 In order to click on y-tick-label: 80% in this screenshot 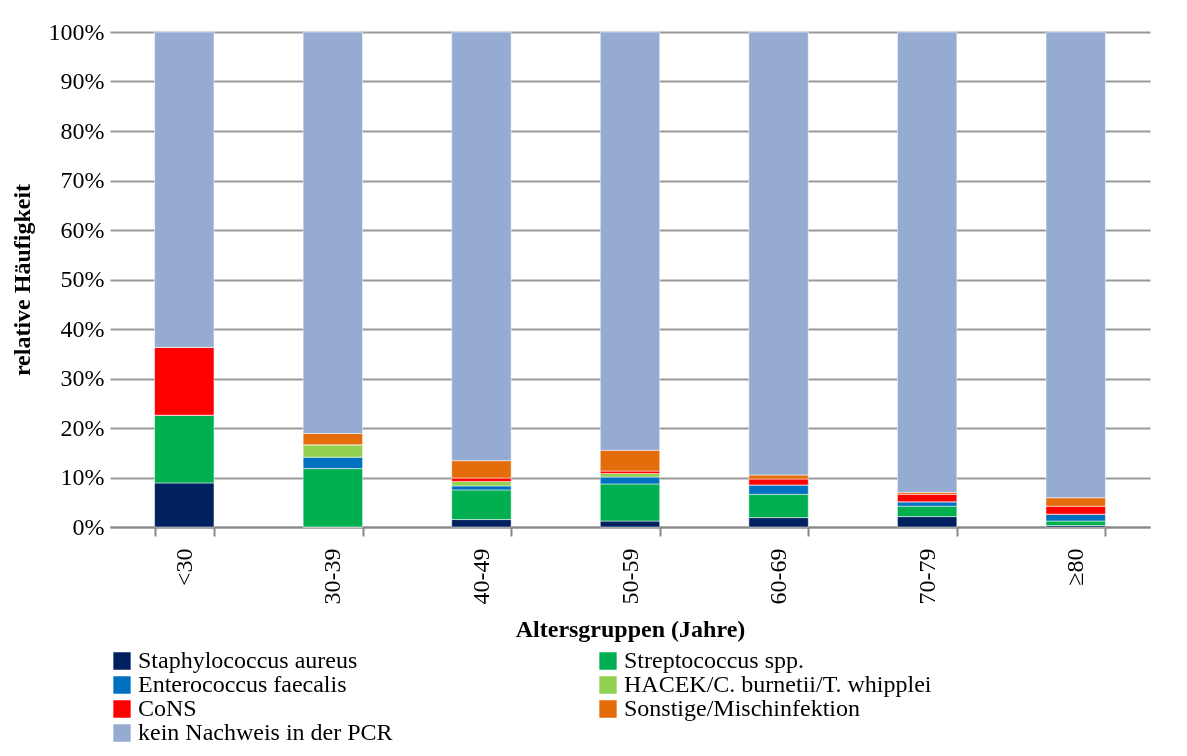, I will do `click(82, 130)`.